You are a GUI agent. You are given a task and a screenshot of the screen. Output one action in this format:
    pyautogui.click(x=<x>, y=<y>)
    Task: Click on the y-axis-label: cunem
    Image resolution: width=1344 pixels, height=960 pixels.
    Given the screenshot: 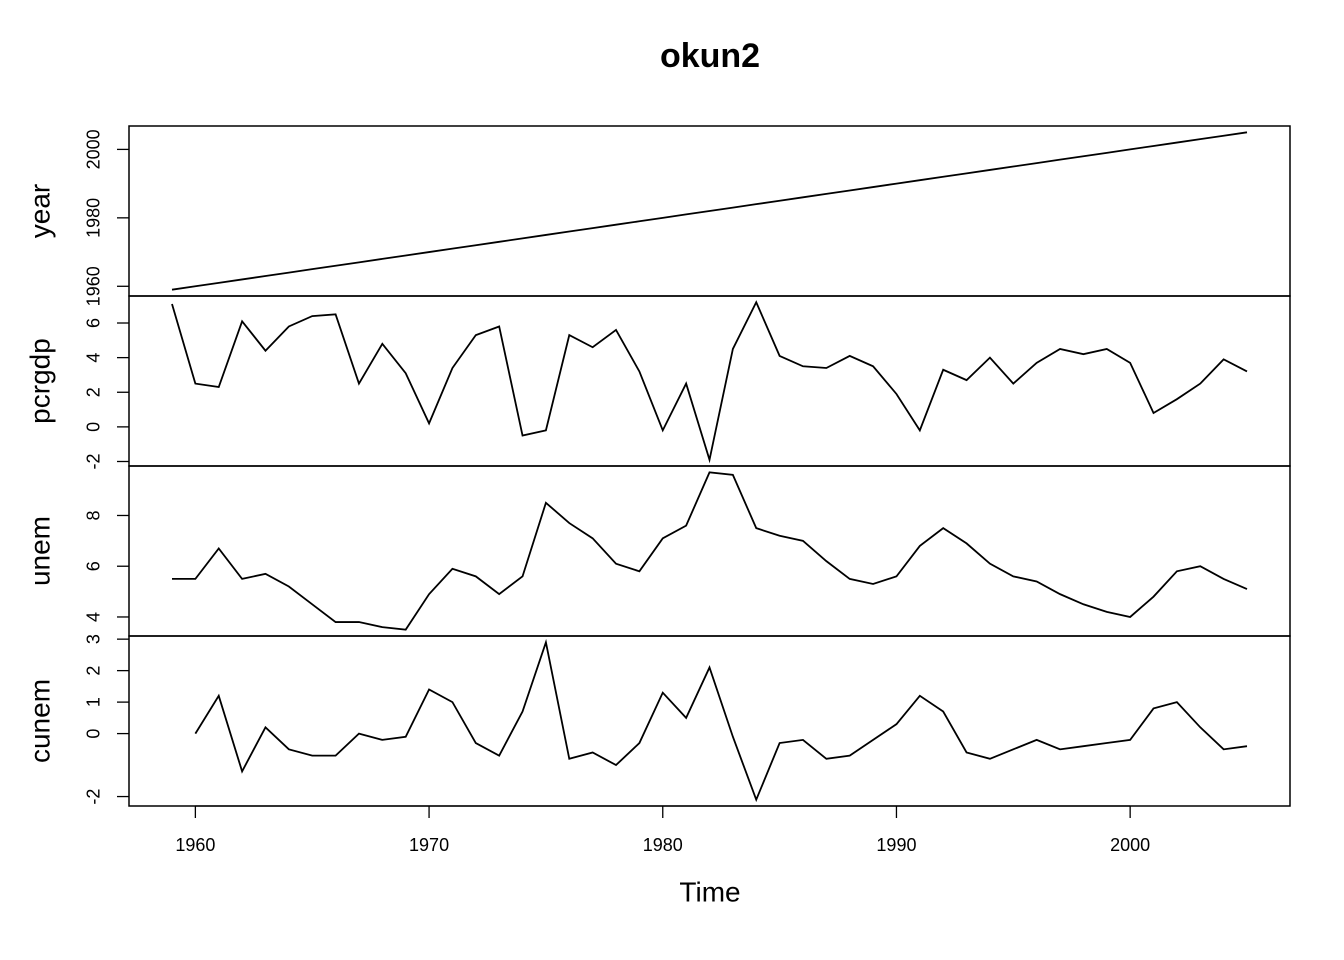 What is the action you would take?
    pyautogui.click(x=39, y=721)
    